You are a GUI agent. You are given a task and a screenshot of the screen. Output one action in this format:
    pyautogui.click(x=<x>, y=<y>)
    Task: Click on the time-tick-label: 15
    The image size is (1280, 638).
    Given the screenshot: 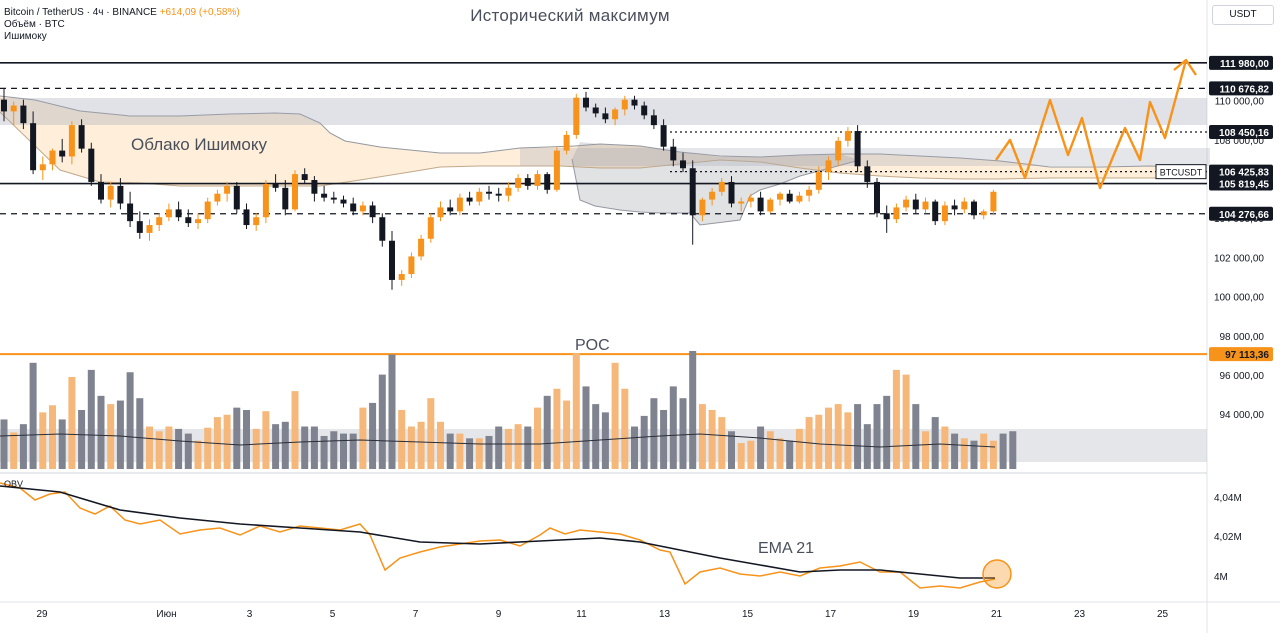 What is the action you would take?
    pyautogui.click(x=748, y=614)
    